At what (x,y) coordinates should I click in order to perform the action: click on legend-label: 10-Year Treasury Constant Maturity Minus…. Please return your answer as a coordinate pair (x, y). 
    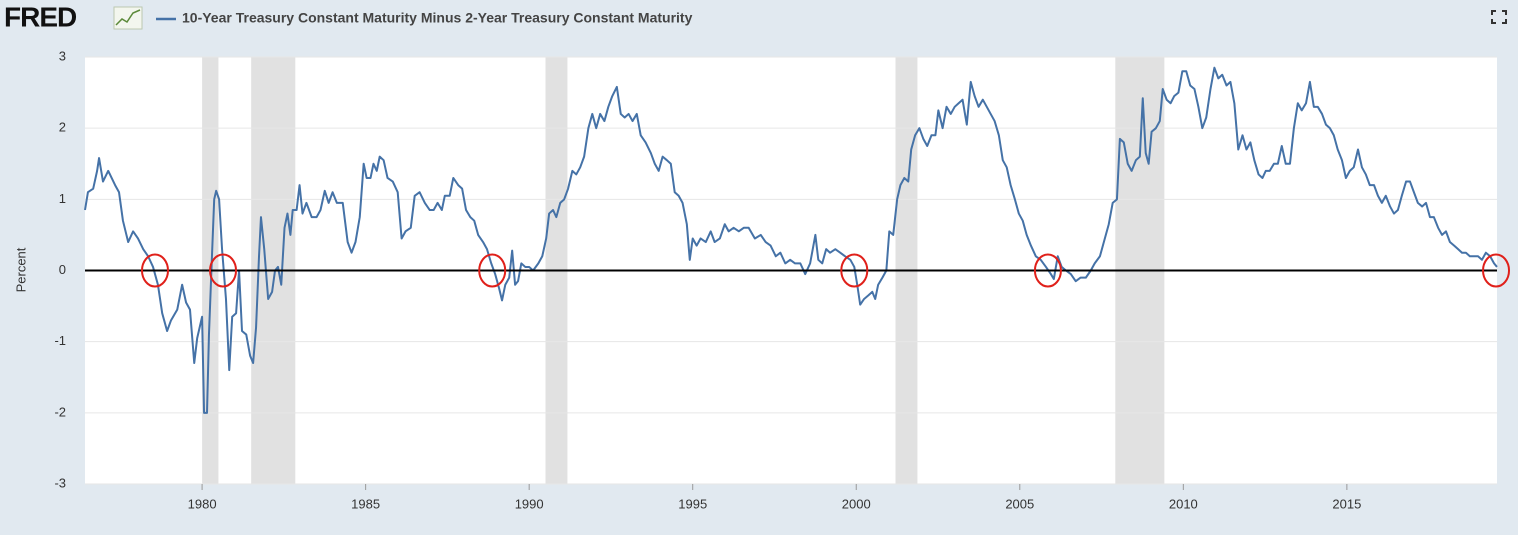
    Looking at the image, I should click on (437, 18).